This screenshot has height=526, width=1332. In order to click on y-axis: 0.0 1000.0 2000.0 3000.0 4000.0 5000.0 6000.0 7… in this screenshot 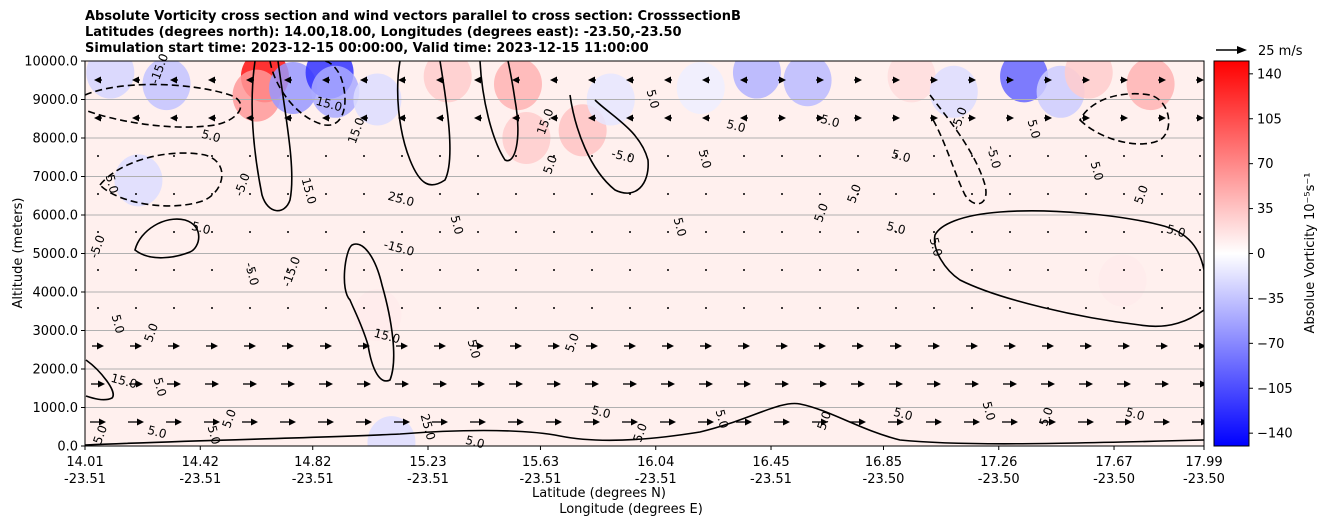, I will do `click(54, 255)`.